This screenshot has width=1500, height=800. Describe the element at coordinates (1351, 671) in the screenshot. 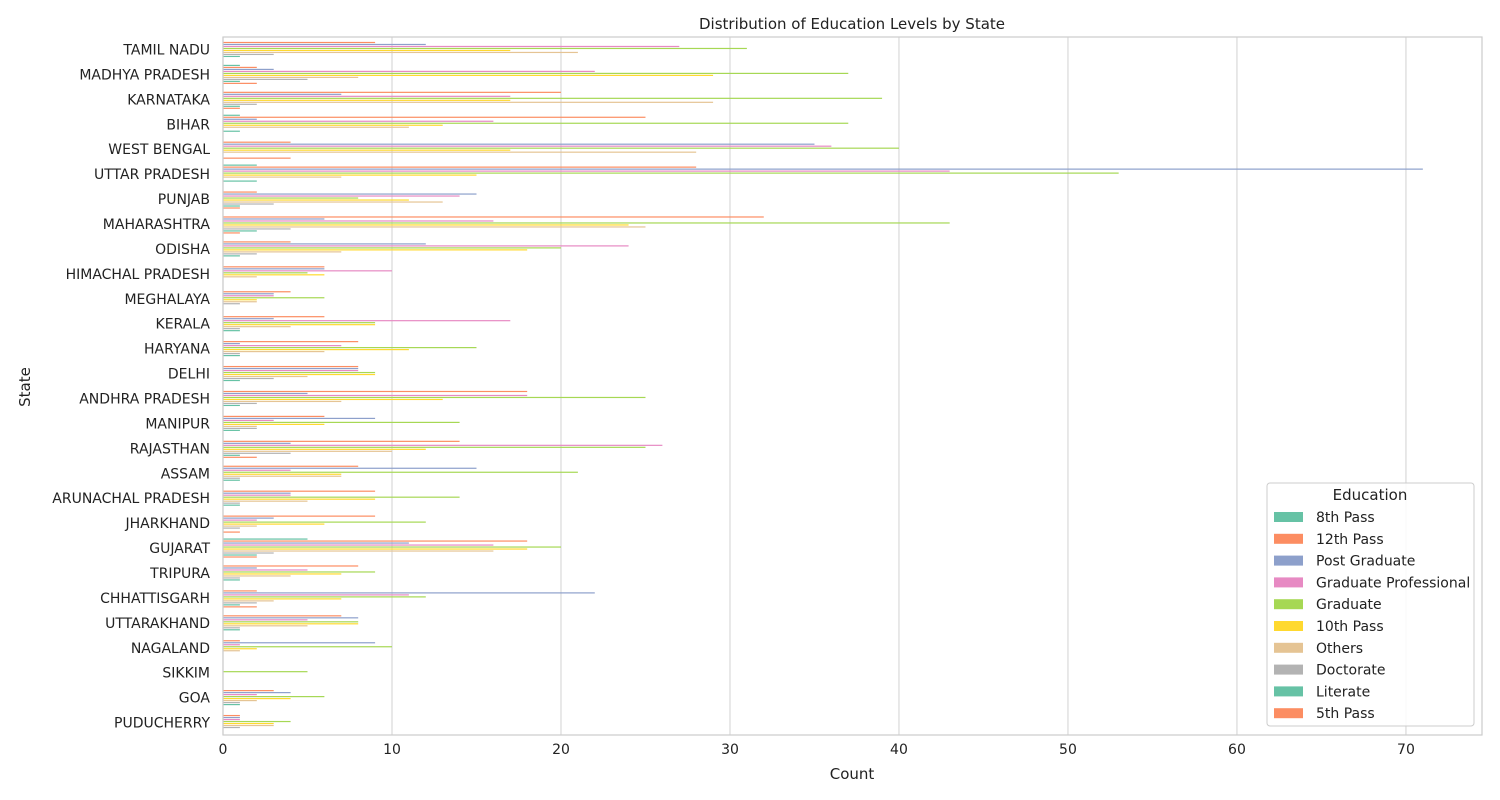

I see `legend-entry: Doctorate` at that location.